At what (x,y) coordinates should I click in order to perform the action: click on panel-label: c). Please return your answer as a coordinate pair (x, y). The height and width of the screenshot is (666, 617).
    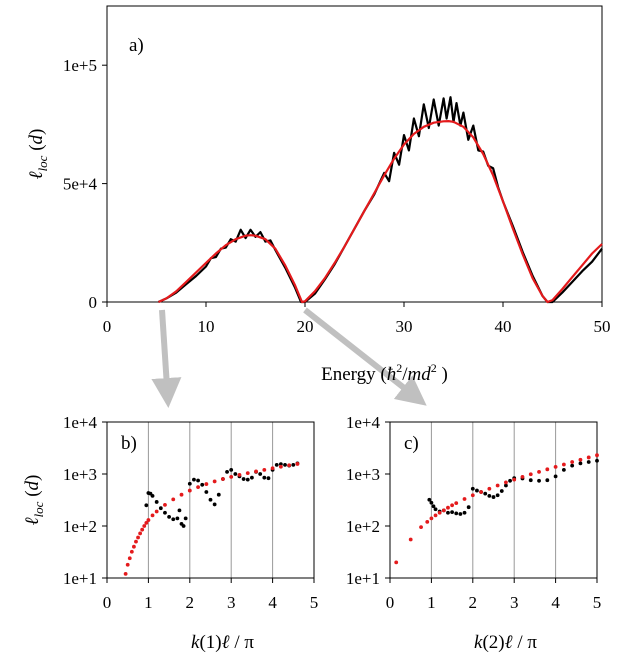
    Looking at the image, I should click on (411, 443).